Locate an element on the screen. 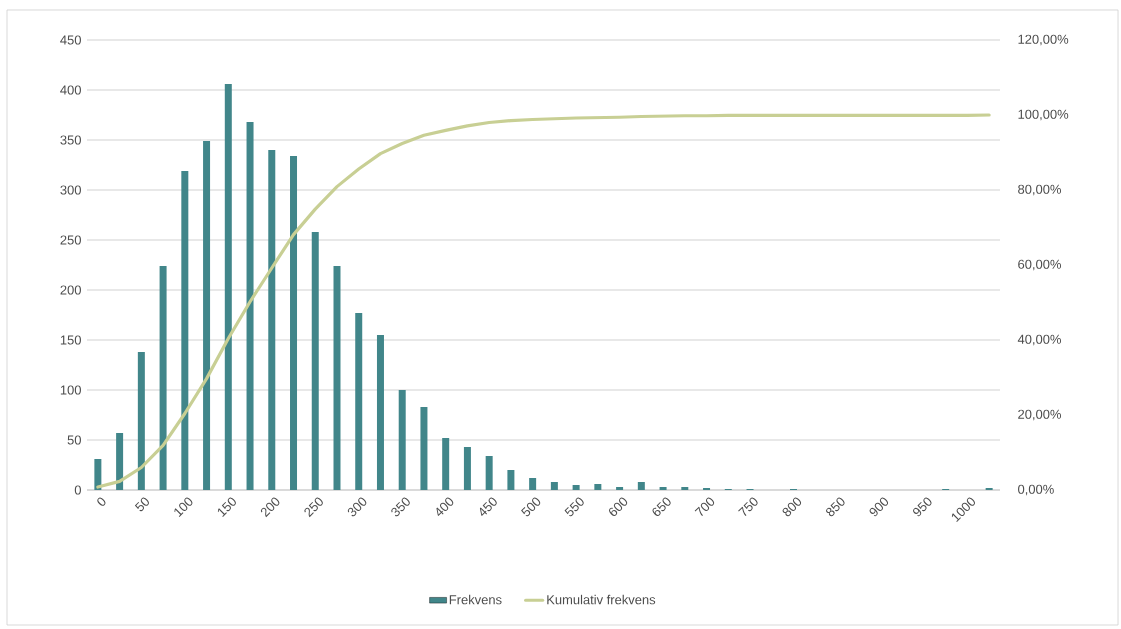  y-tick-label: 150 is located at coordinates (70, 340).